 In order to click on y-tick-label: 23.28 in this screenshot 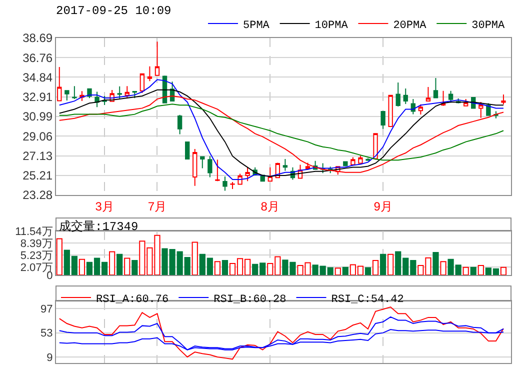, I will do `click(37, 195)`.